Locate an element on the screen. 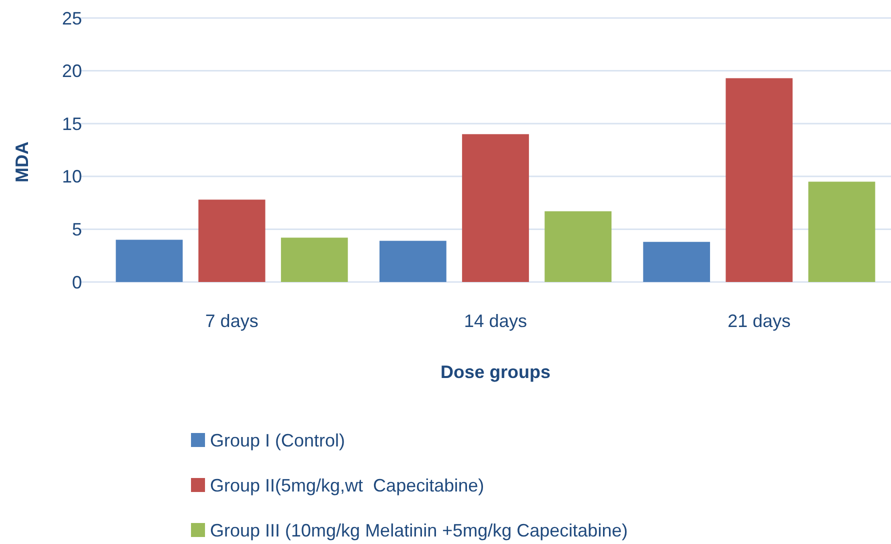  y-tick-label: 20 is located at coordinates (72, 71).